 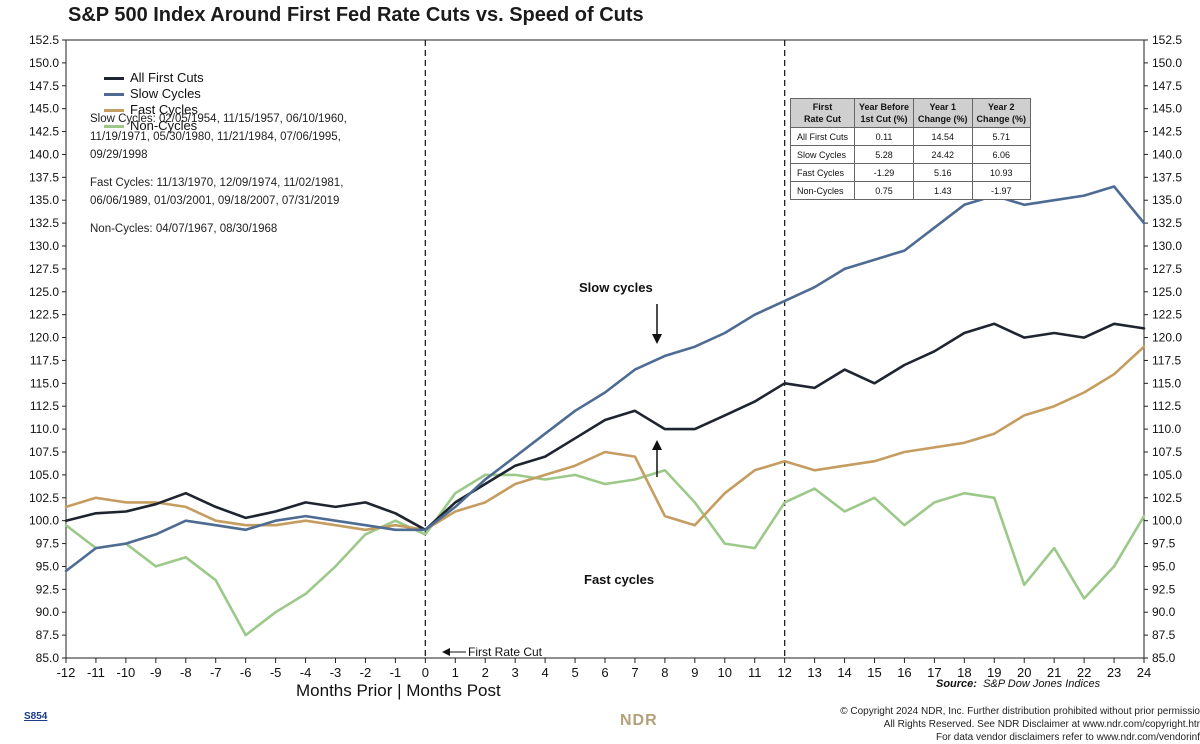 I want to click on legend-item: Fast Cycles, so click(x=154, y=110).